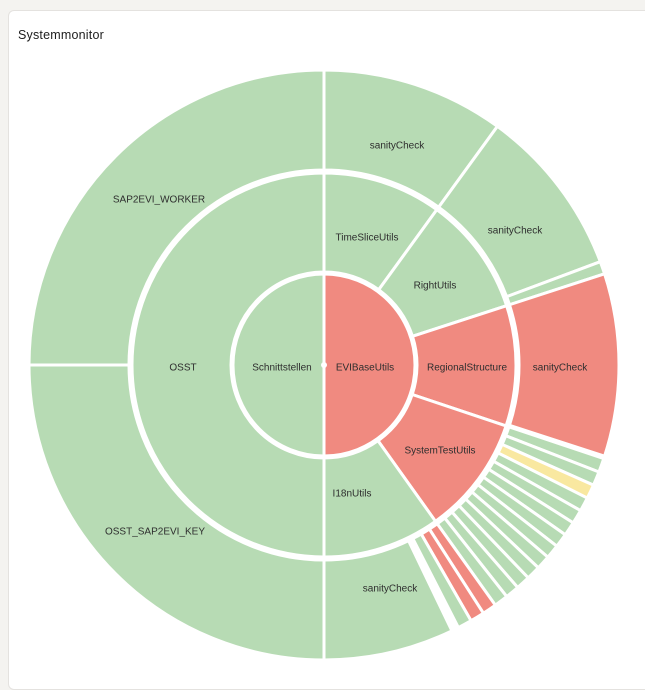 This screenshot has width=645, height=690. I want to click on chart-slice-EVIBaseUtils, so click(369, 365).